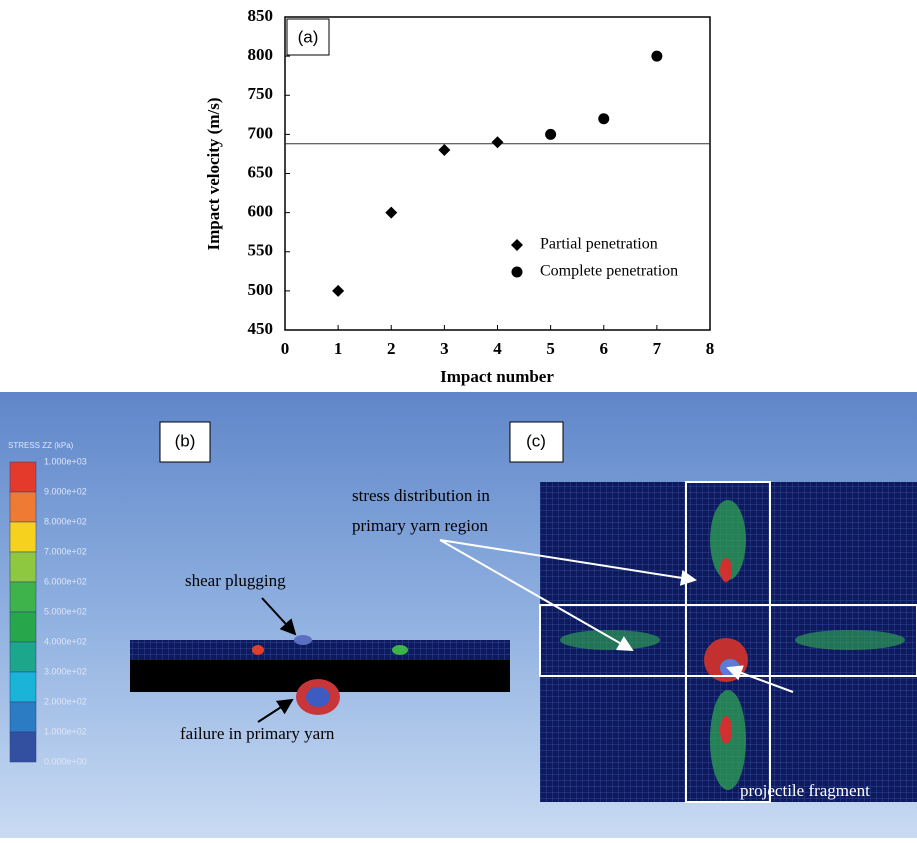 This screenshot has height=843, width=917. I want to click on annotation: projectile fragment, so click(805, 790).